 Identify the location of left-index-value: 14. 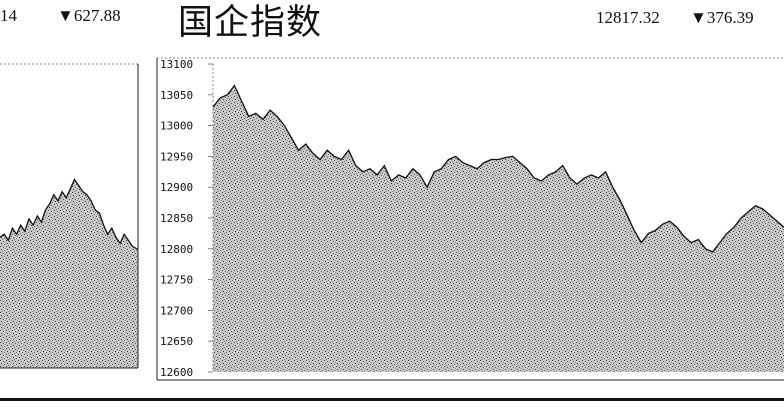
(8, 15).